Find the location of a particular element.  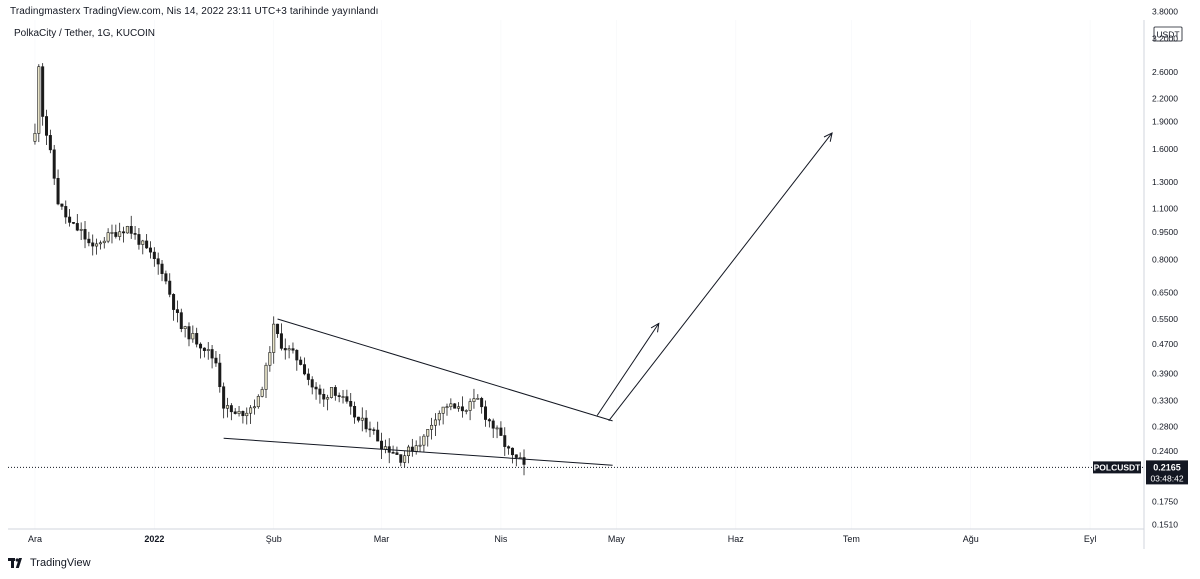

time-tick-label: Haz is located at coordinates (736, 539).